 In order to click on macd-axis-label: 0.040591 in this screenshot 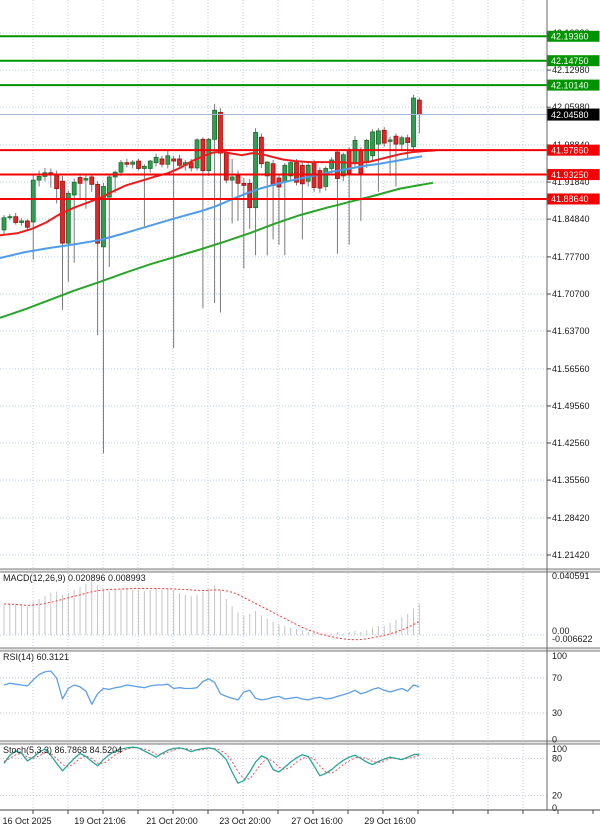, I will do `click(571, 576)`.